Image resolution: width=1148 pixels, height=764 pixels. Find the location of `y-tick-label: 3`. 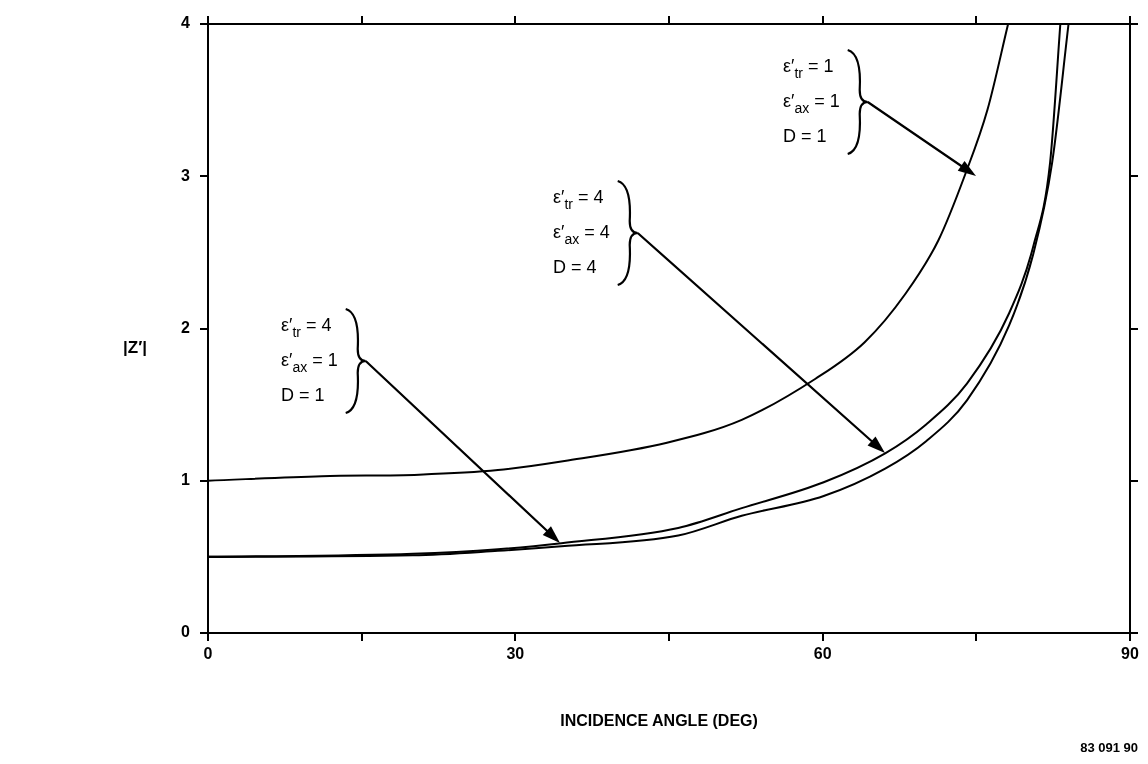

y-tick-label: 3 is located at coordinates (186, 175).